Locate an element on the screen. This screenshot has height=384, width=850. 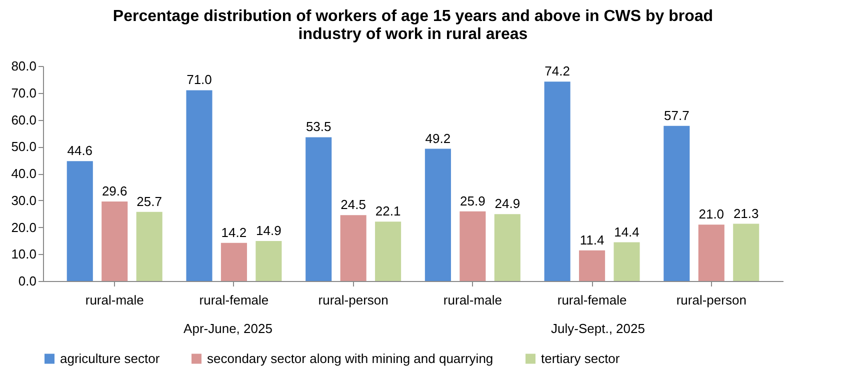
data-label: 25.9 is located at coordinates (473, 200).